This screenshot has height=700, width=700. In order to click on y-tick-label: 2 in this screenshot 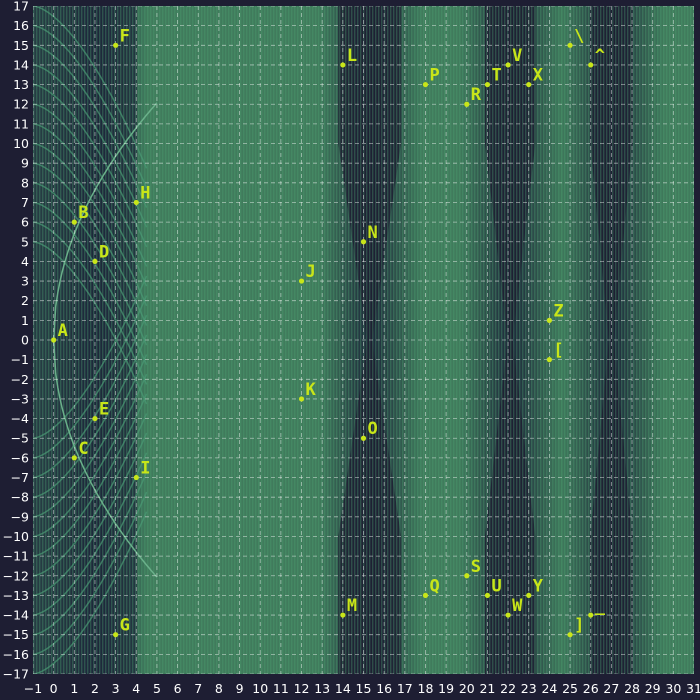, I will do `click(25, 300)`.